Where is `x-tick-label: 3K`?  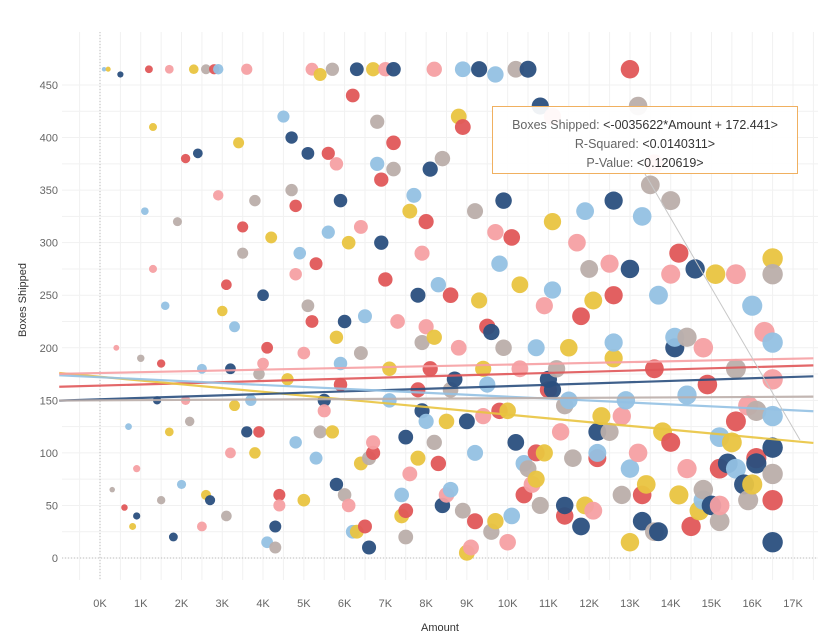
x-tick-label: 3K is located at coordinates (223, 604).